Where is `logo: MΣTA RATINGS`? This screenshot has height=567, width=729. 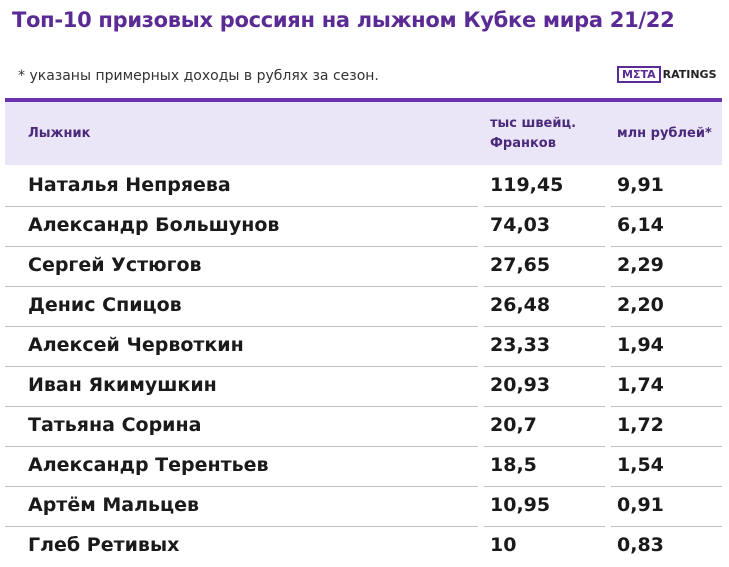 logo: MΣTA RATINGS is located at coordinates (667, 74).